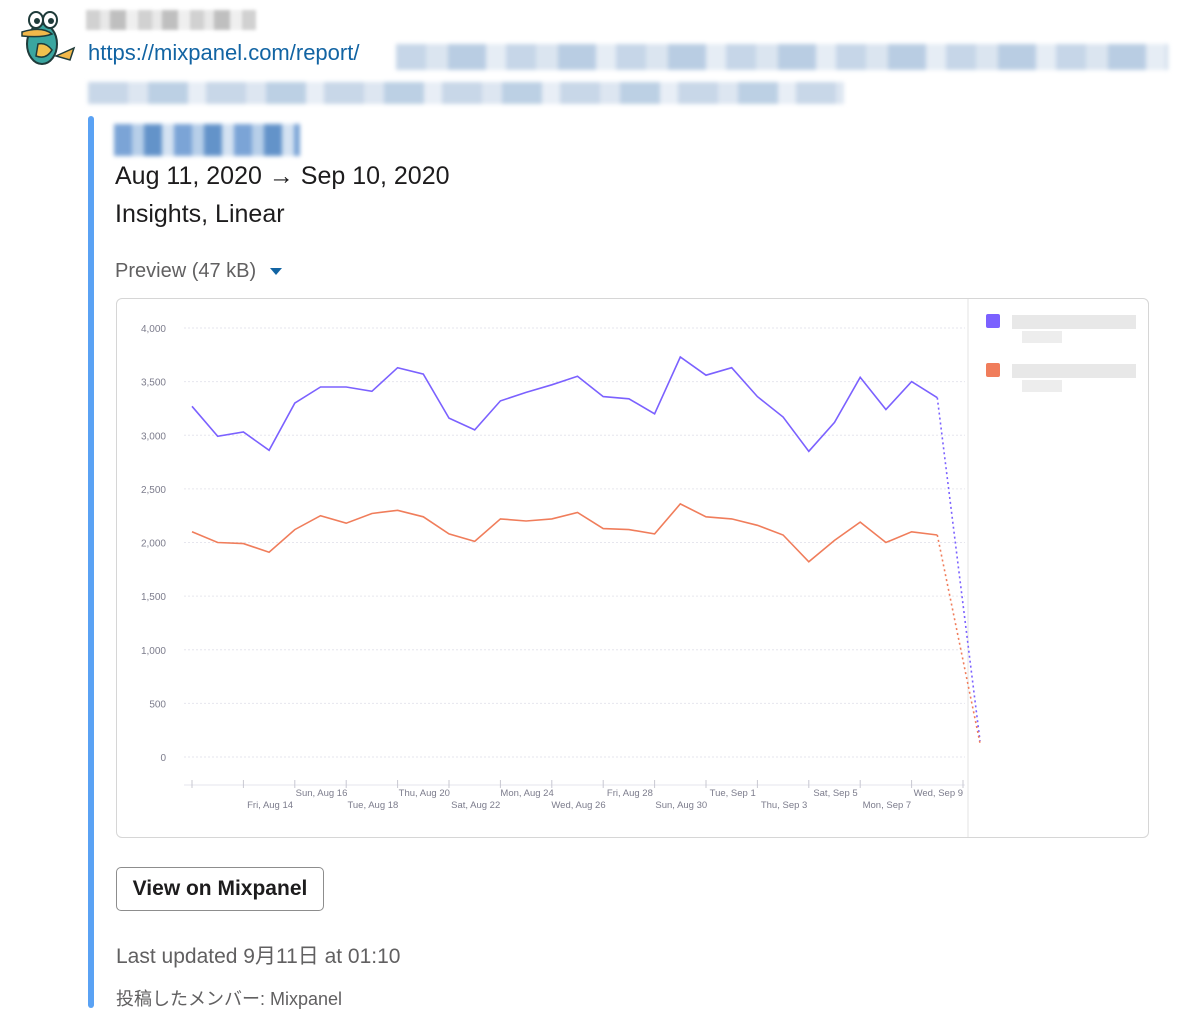 The width and height of the screenshot is (1200, 1014). I want to click on x-tick-label: Tue, Sep 1, so click(733, 793).